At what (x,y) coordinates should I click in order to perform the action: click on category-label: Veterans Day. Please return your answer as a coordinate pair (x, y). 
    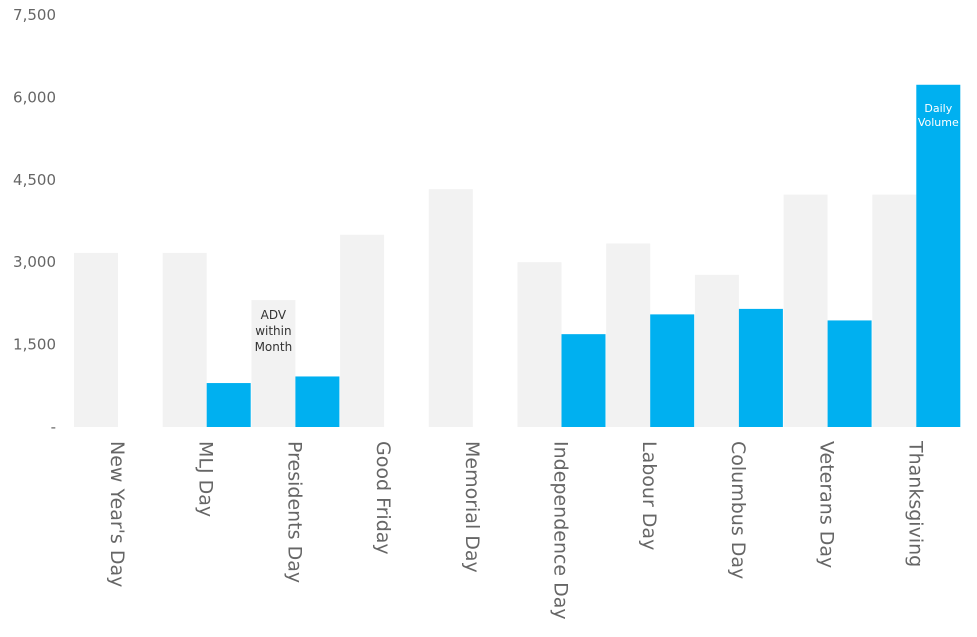
    Looking at the image, I should click on (827, 504).